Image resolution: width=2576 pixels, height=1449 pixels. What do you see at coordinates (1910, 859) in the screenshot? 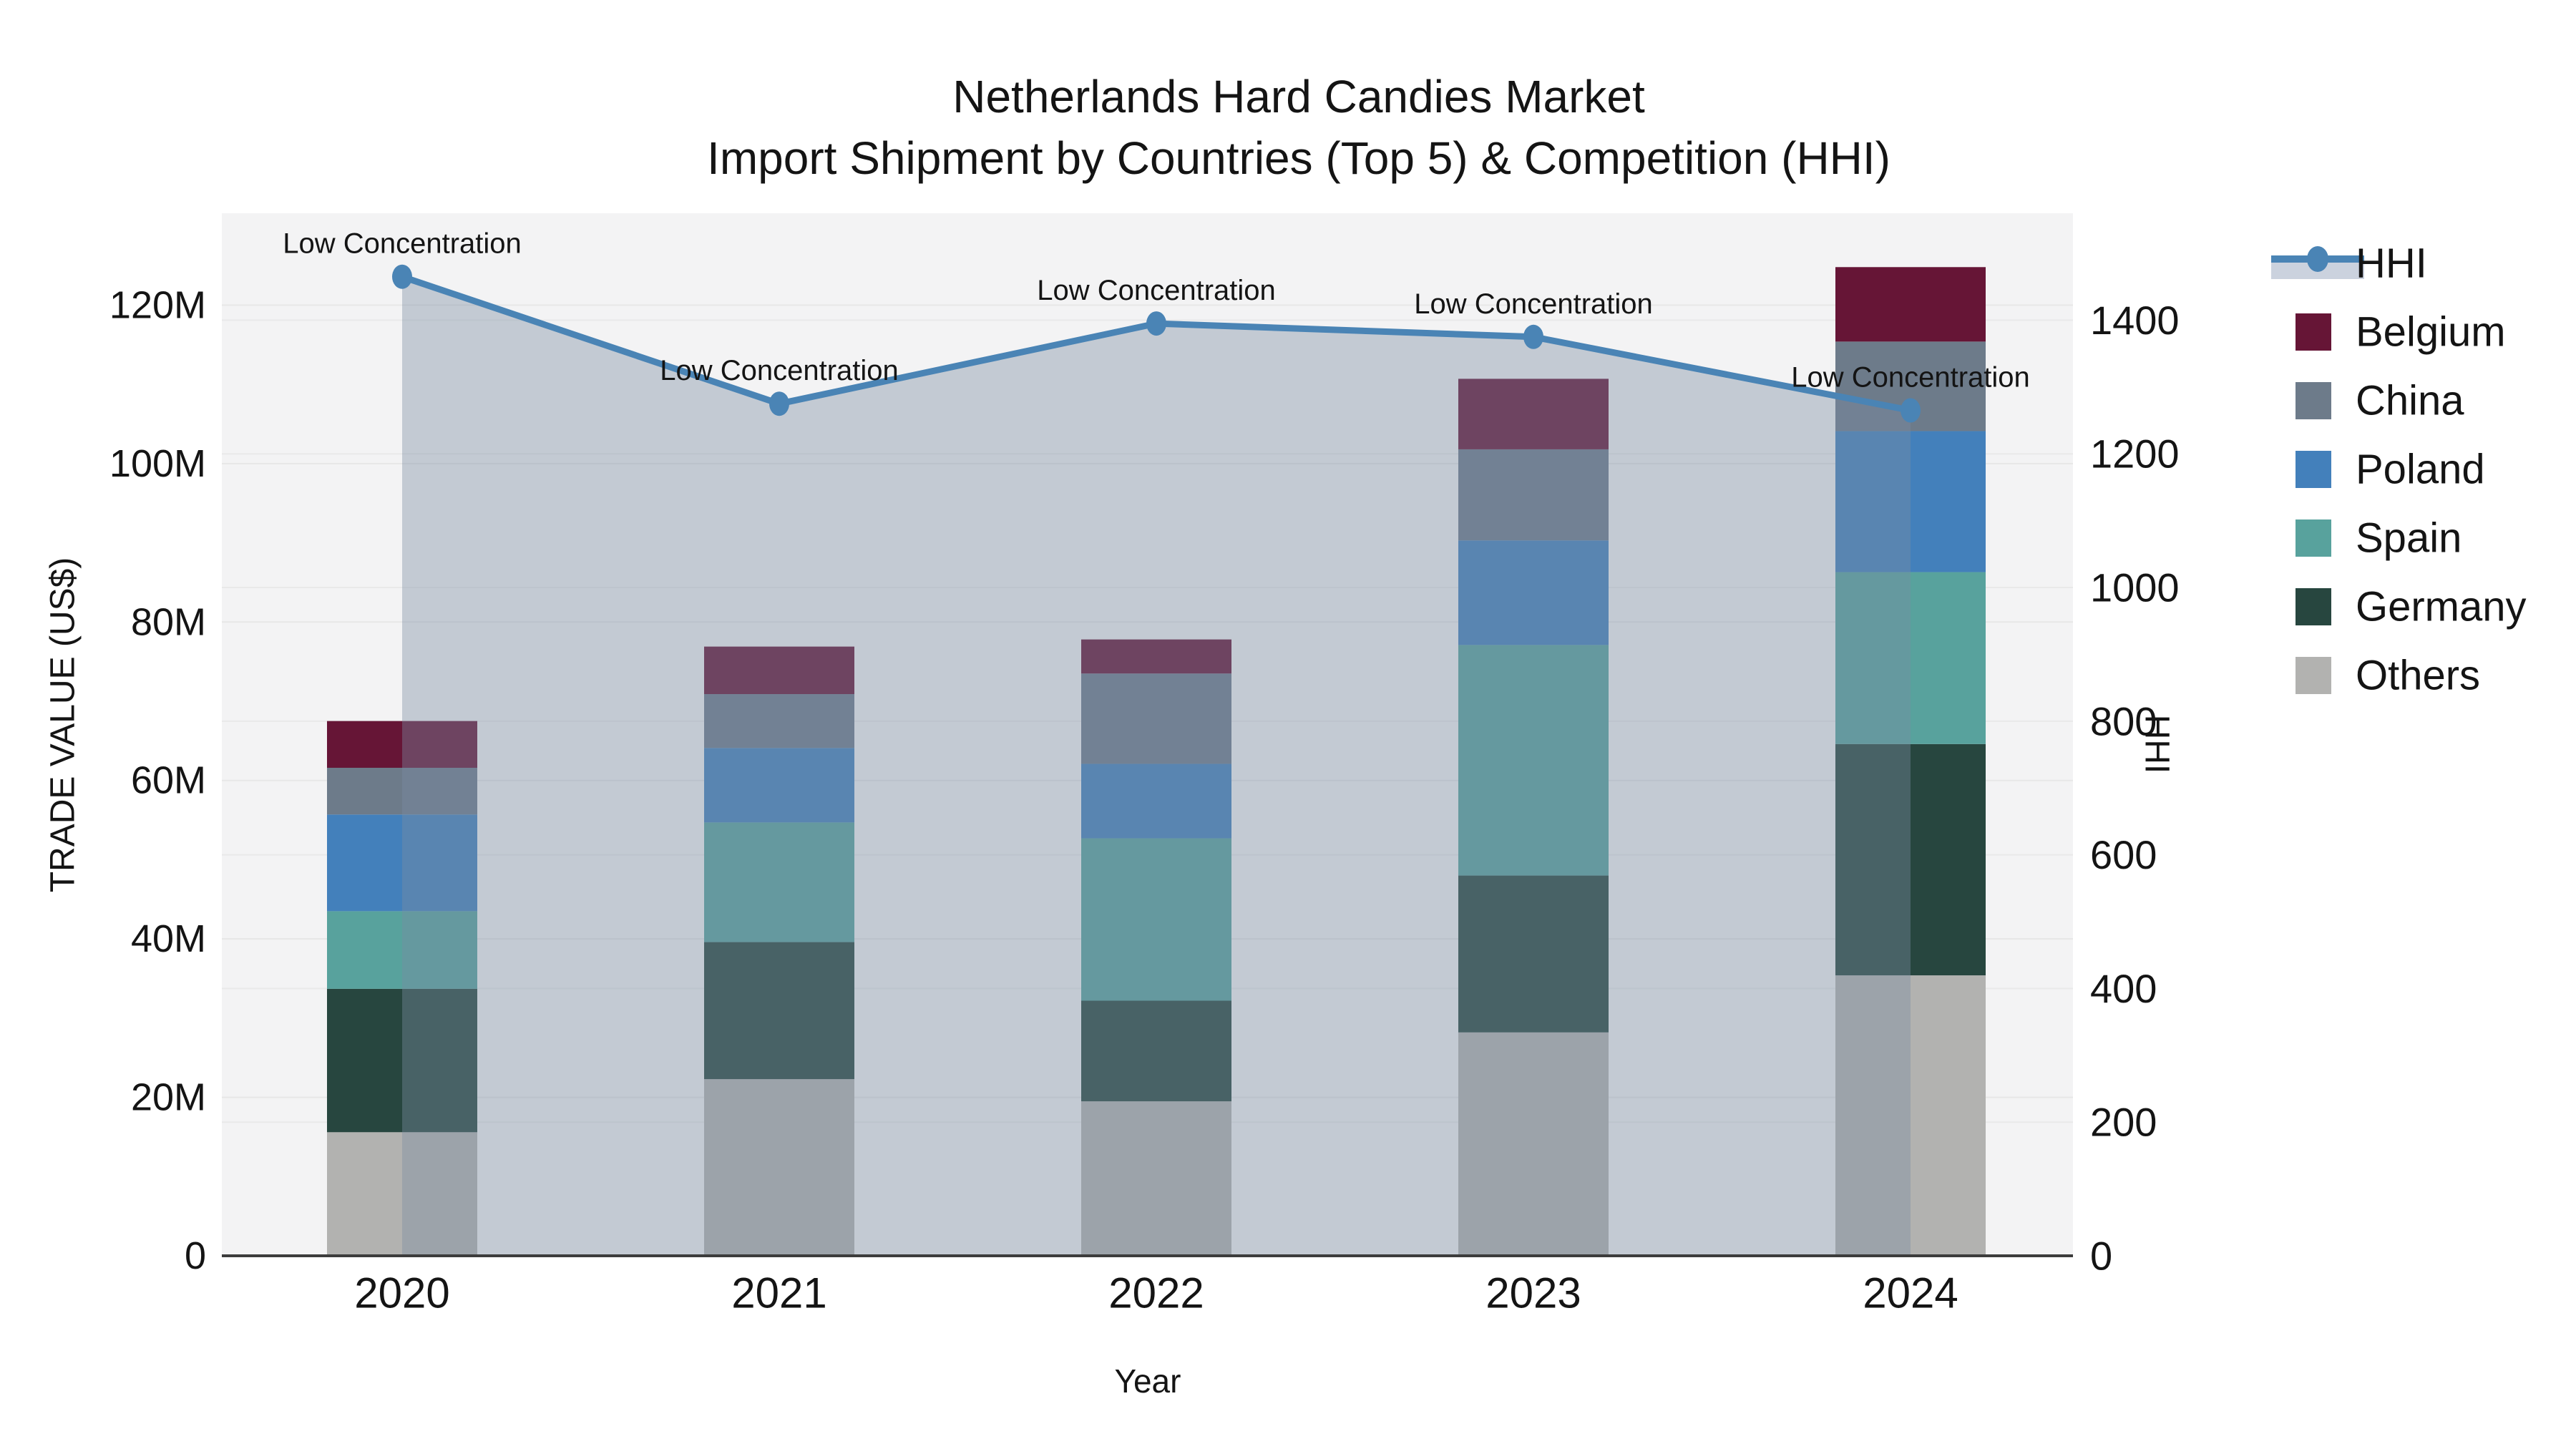
I see `bar-segment-2024-germany` at bounding box center [1910, 859].